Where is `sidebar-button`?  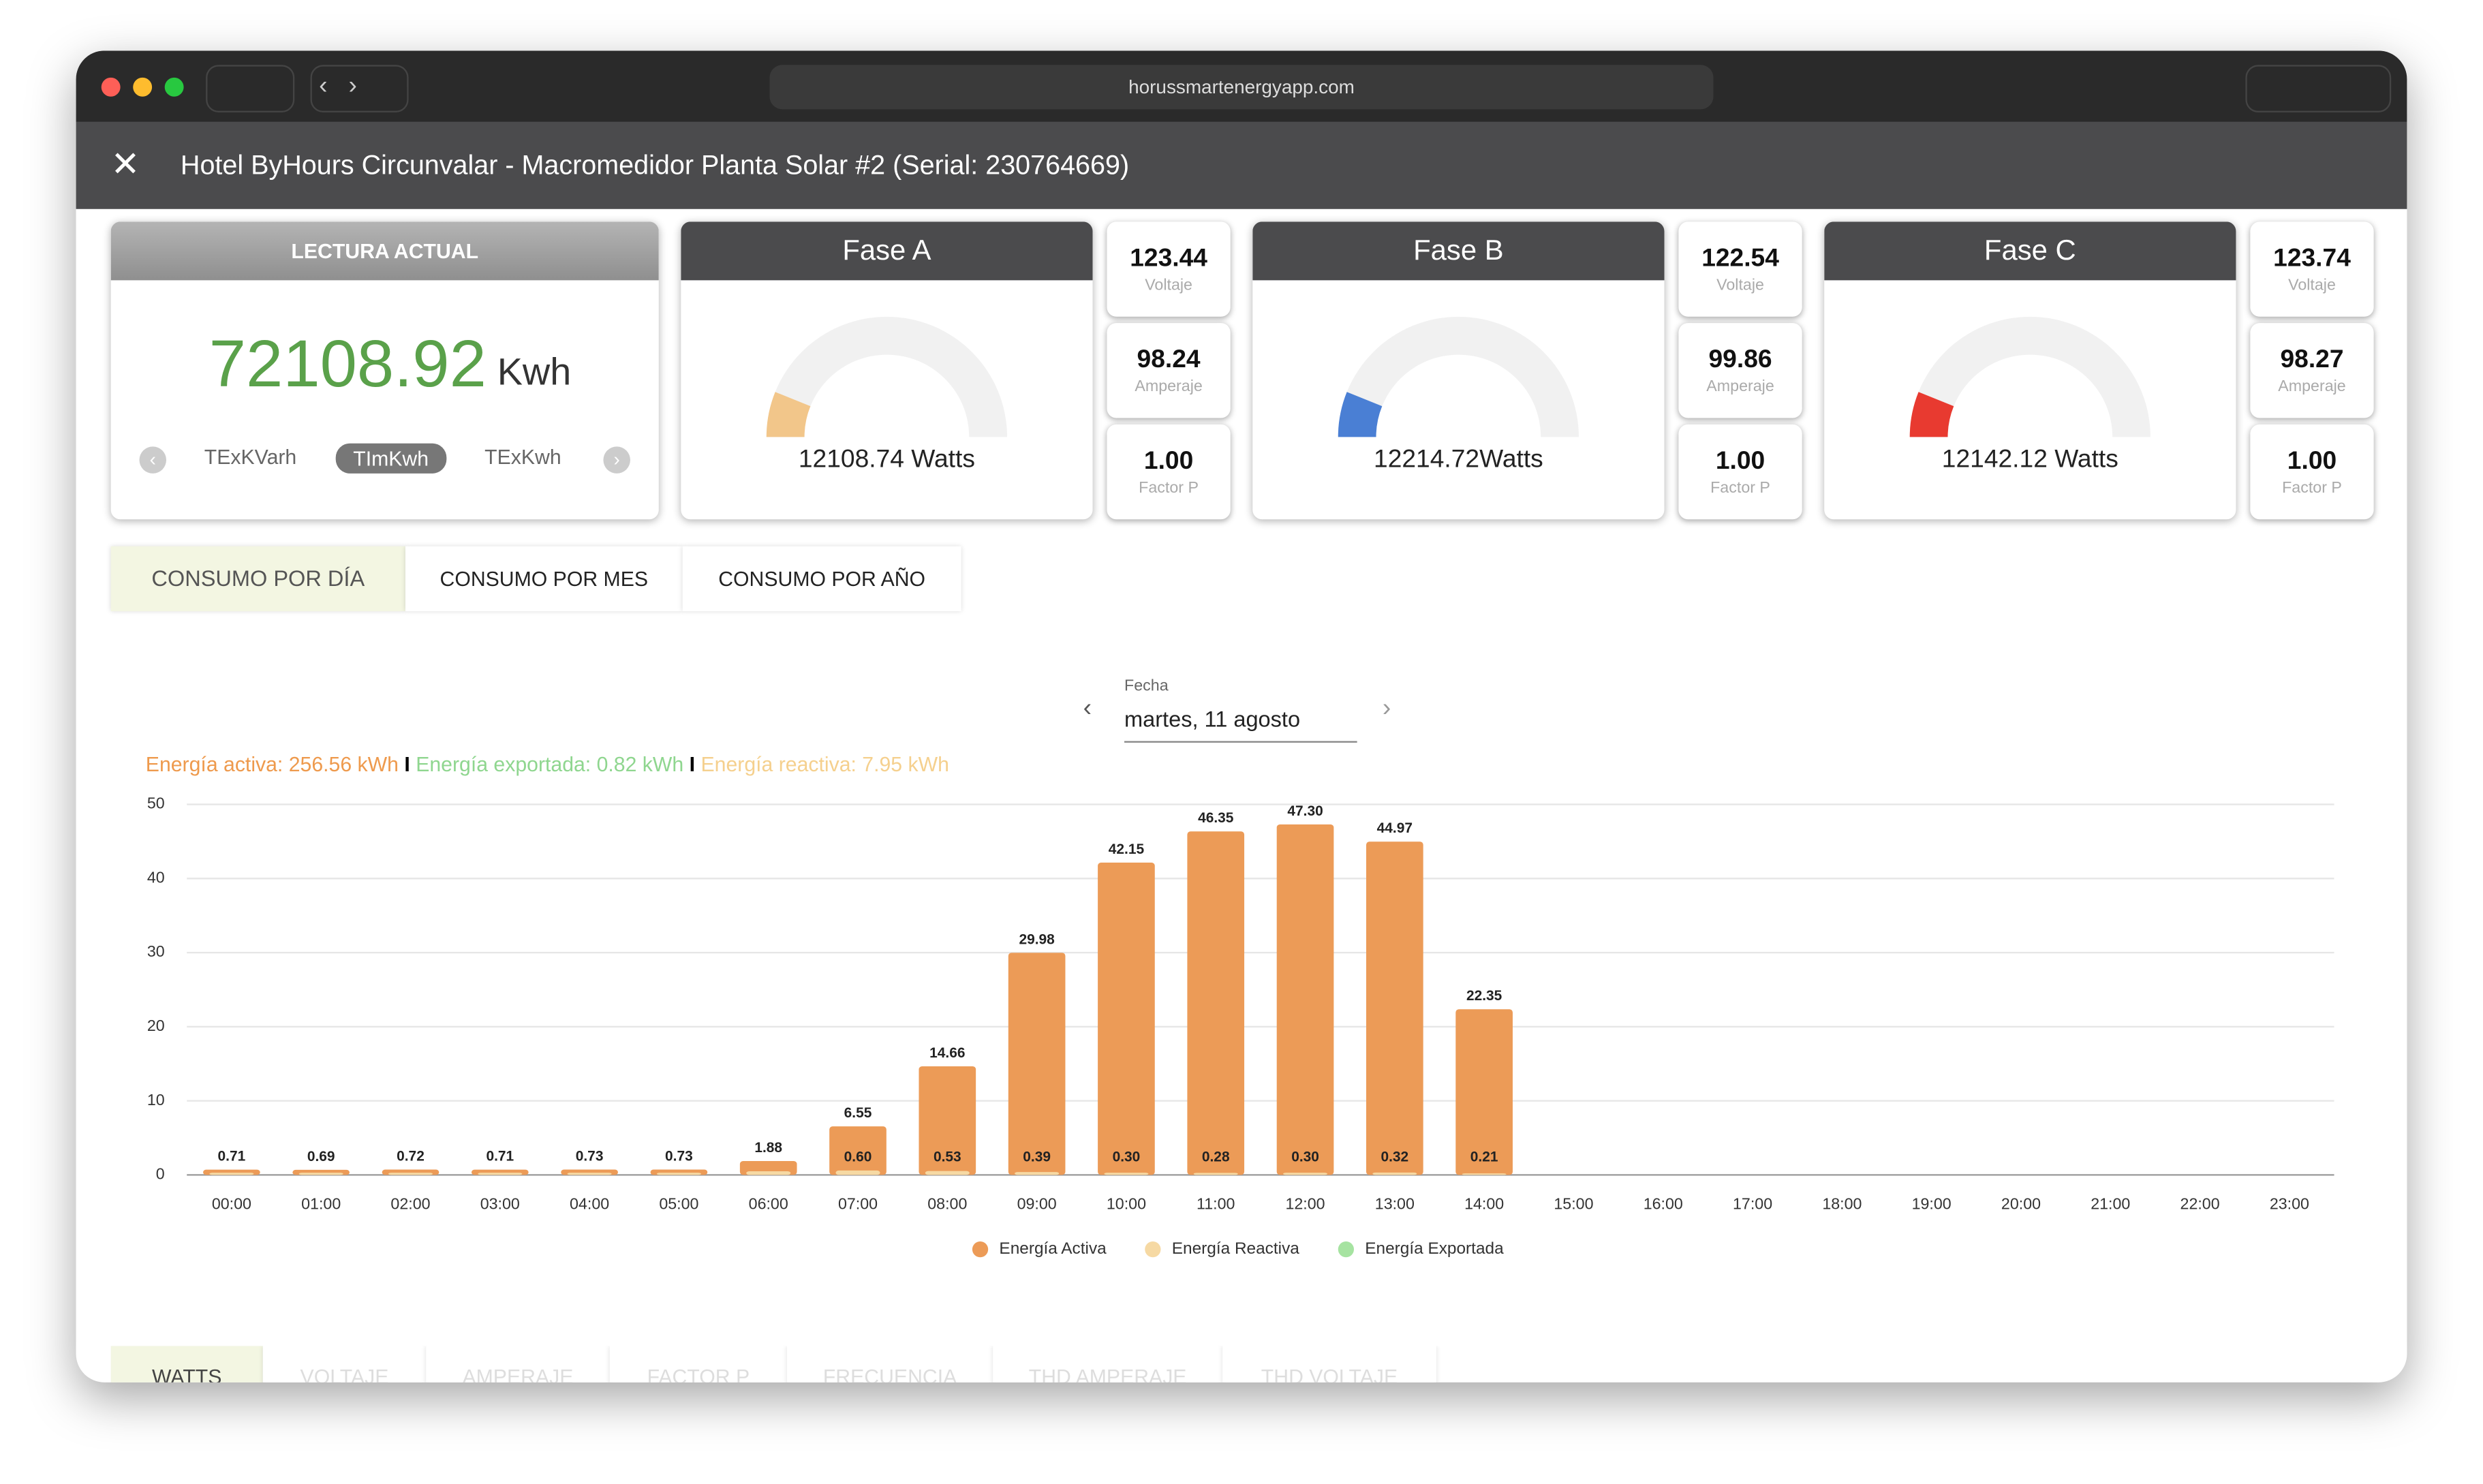 sidebar-button is located at coordinates (251, 89).